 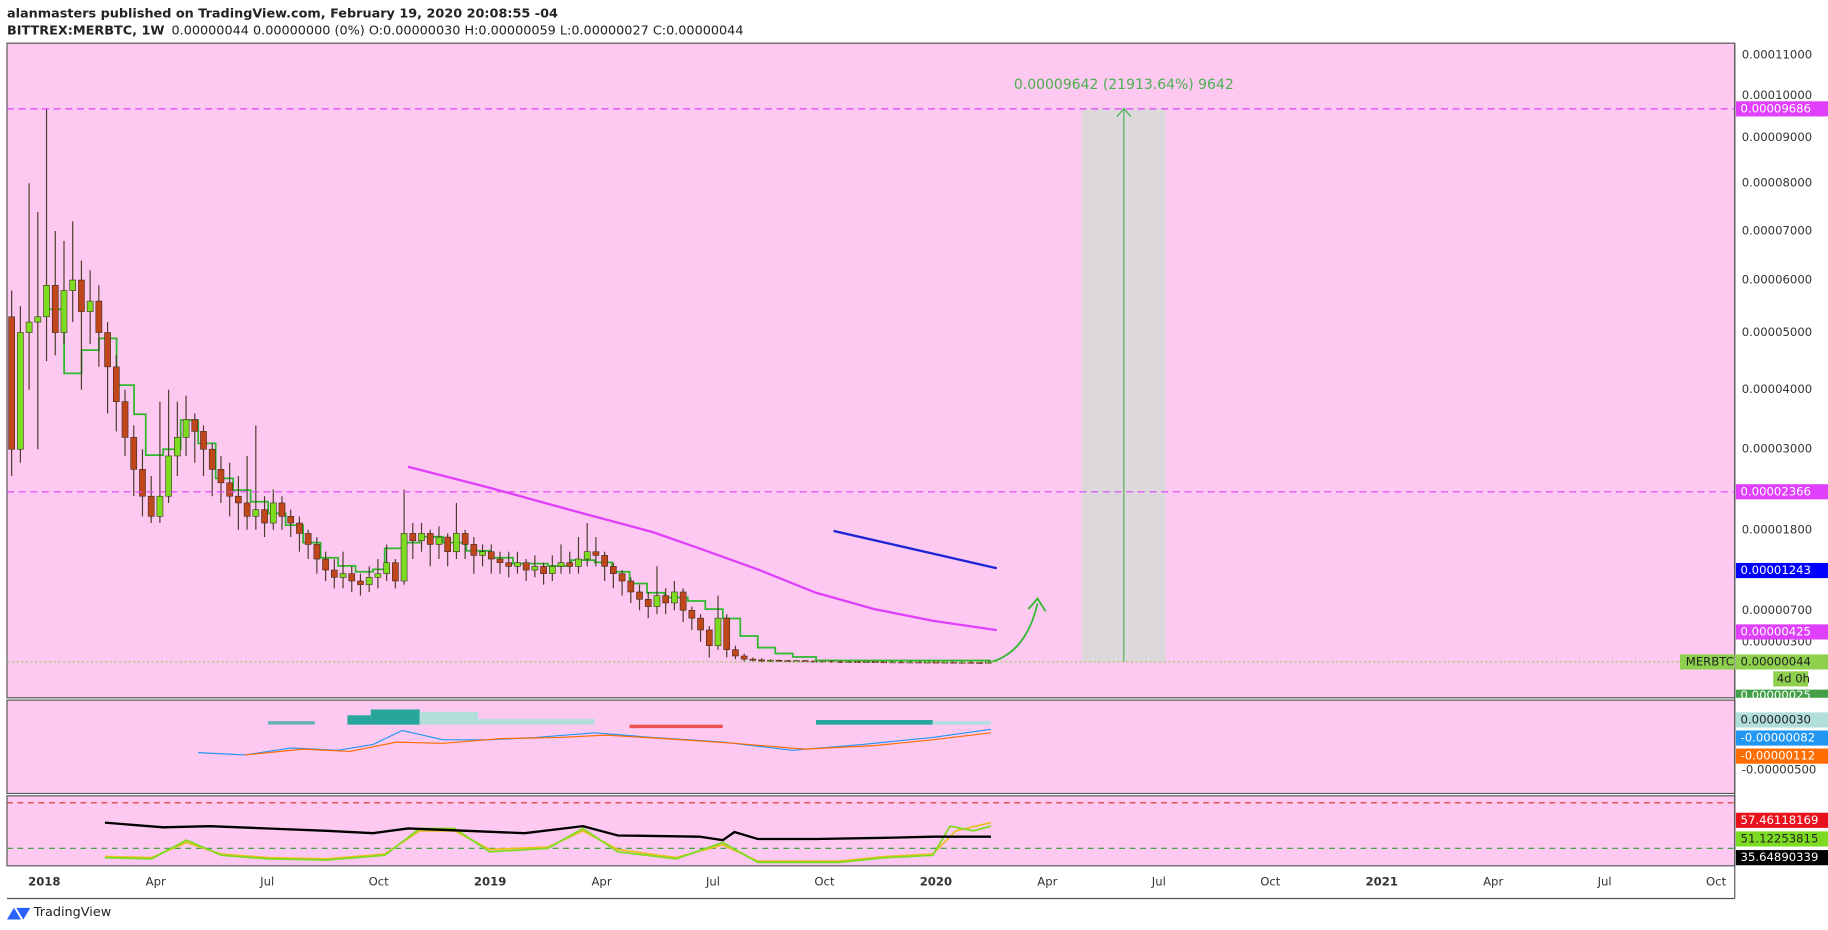 I want to click on macd-histogram, so click(x=629, y=719).